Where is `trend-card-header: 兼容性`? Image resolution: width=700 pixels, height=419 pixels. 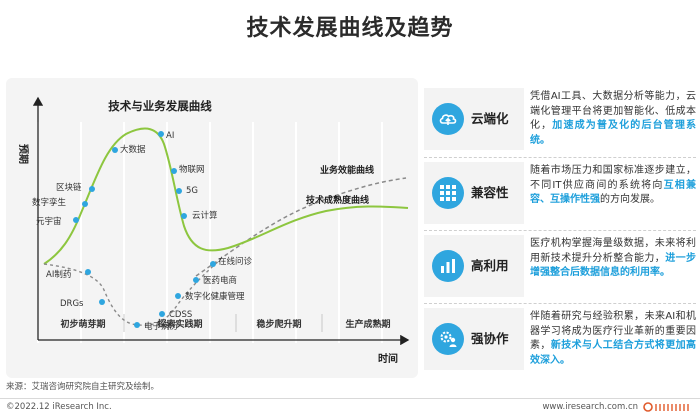
trend-card-header: 兼容性 is located at coordinates (474, 193).